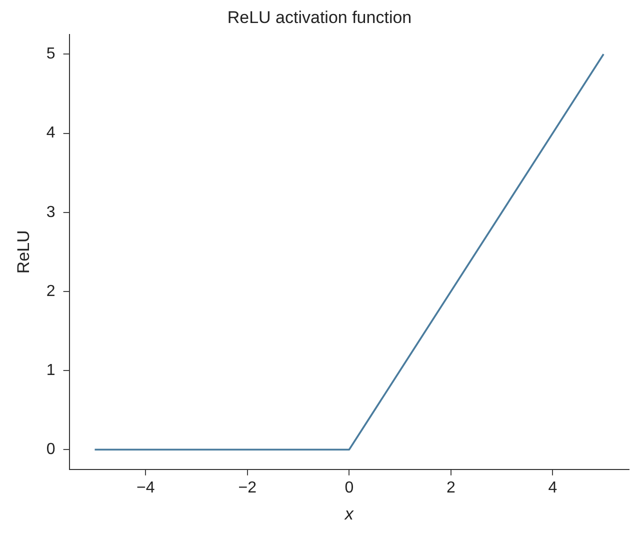 The height and width of the screenshot is (535, 641). I want to click on y-tick-label: 2, so click(51, 291).